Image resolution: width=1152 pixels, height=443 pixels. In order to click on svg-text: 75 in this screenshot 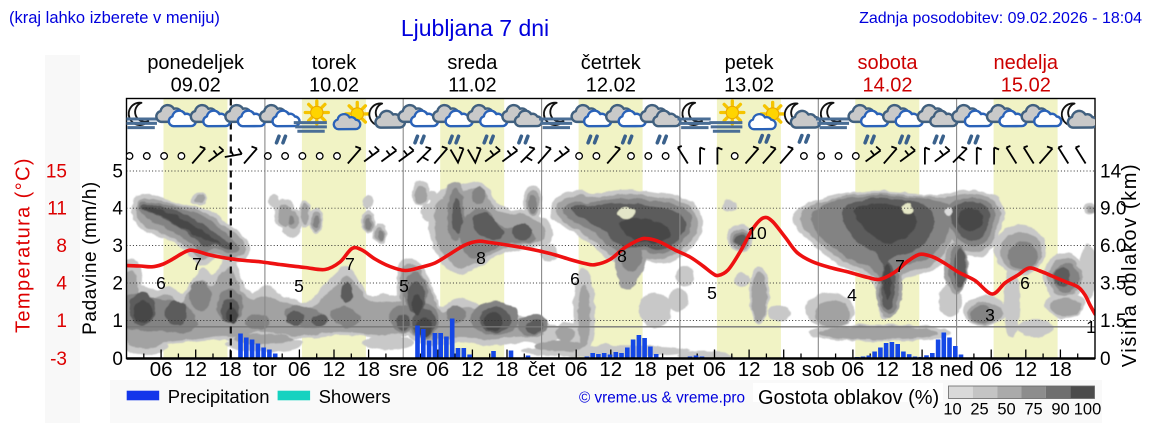, I will do `click(1033, 410)`.